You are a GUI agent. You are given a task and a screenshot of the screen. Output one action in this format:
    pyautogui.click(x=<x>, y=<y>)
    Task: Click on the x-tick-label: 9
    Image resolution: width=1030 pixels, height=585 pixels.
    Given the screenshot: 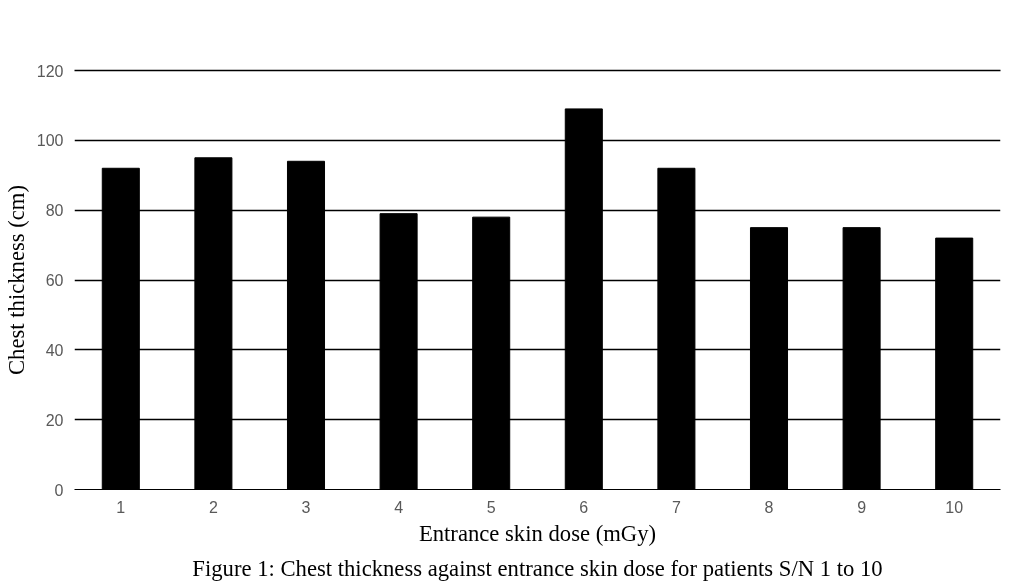 What is the action you would take?
    pyautogui.click(x=862, y=507)
    